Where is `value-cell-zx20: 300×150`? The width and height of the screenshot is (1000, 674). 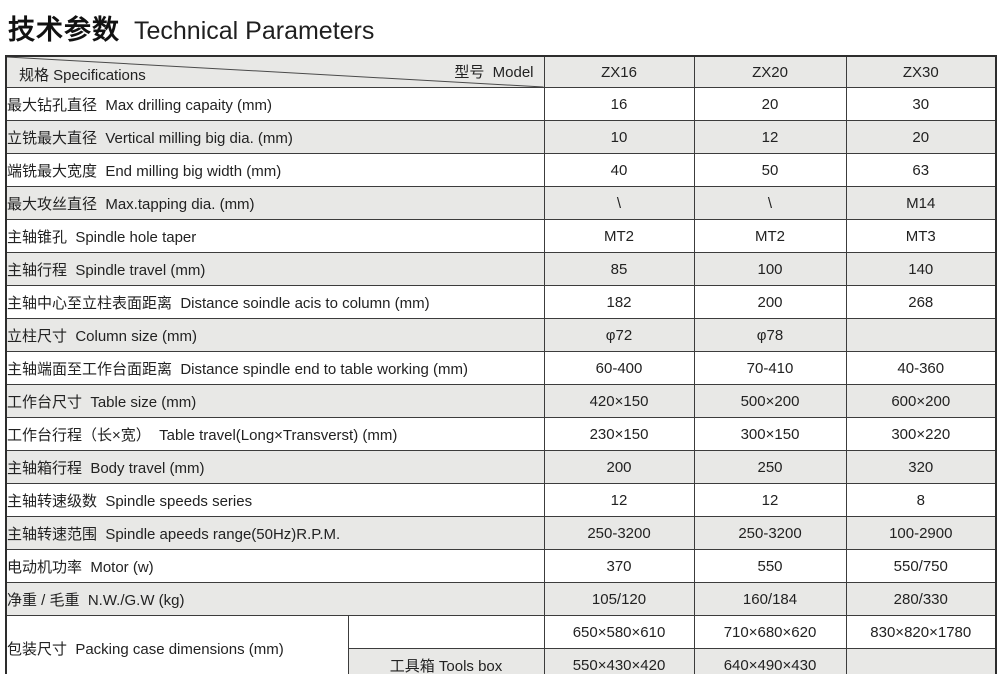 value-cell-zx20: 300×150 is located at coordinates (770, 434).